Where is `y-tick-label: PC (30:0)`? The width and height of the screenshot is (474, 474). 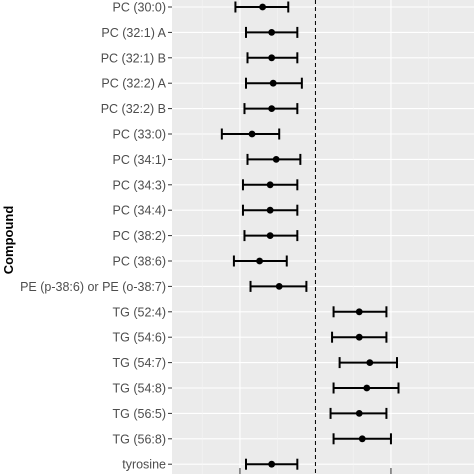
y-tick-label: PC (30:0) is located at coordinates (140, 8).